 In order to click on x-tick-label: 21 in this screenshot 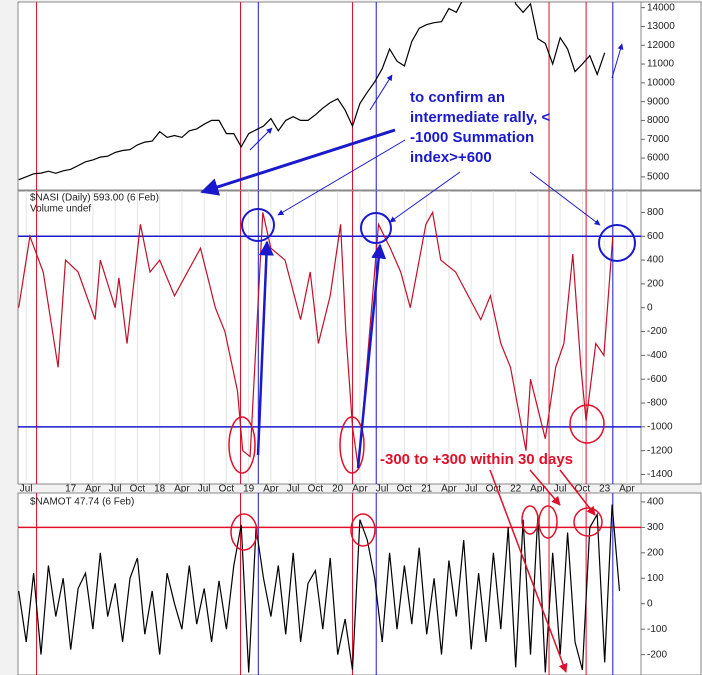, I will do `click(427, 489)`.